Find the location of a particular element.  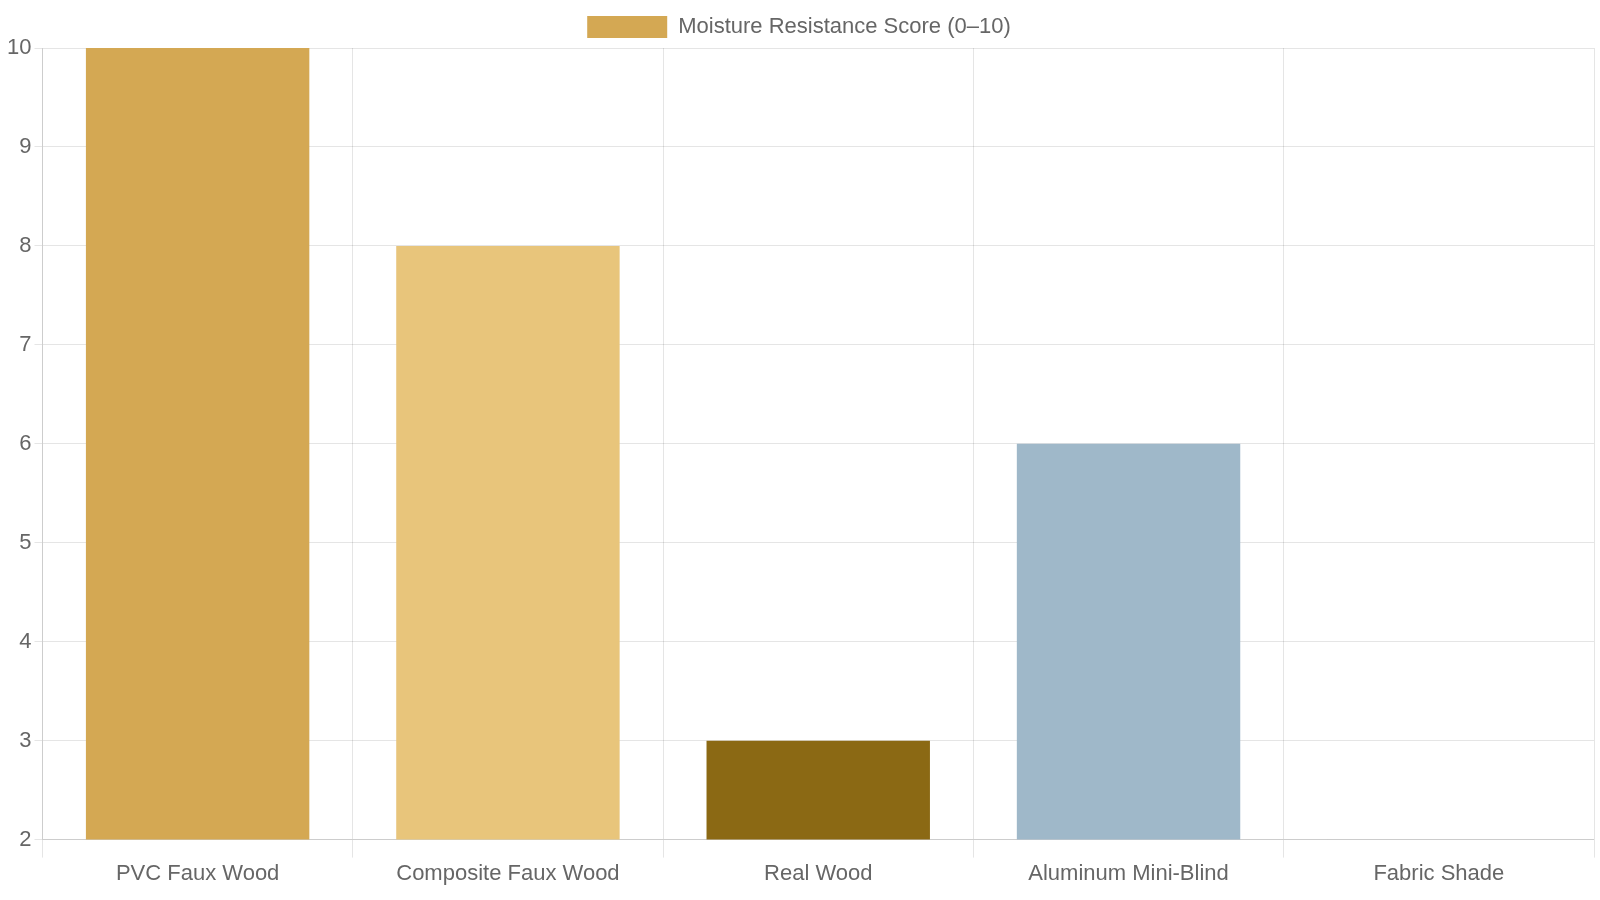

y-tick-label: 7 is located at coordinates (25, 343).